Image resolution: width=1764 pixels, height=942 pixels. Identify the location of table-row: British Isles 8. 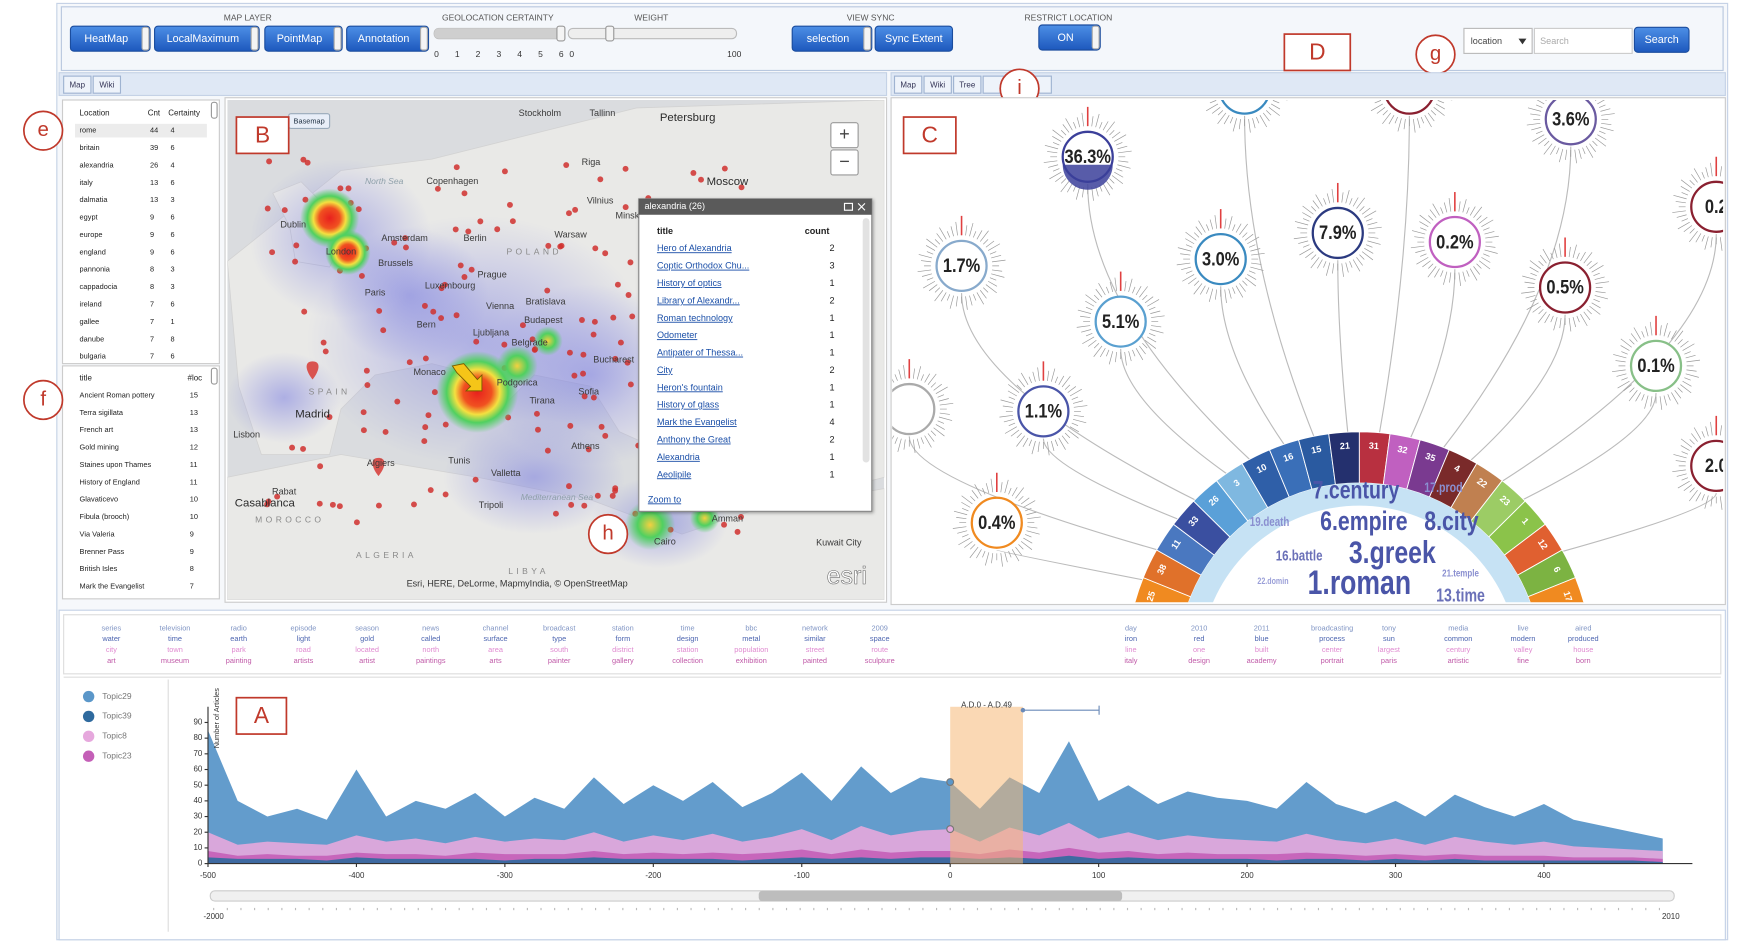
(137, 568).